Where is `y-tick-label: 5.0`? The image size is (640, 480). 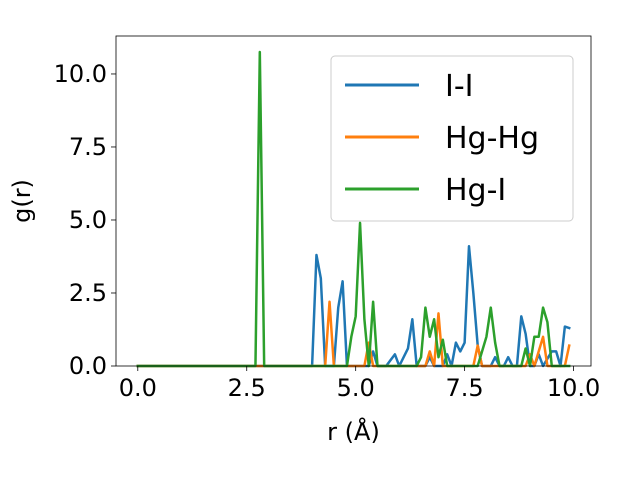 y-tick-label: 5.0 is located at coordinates (88, 220).